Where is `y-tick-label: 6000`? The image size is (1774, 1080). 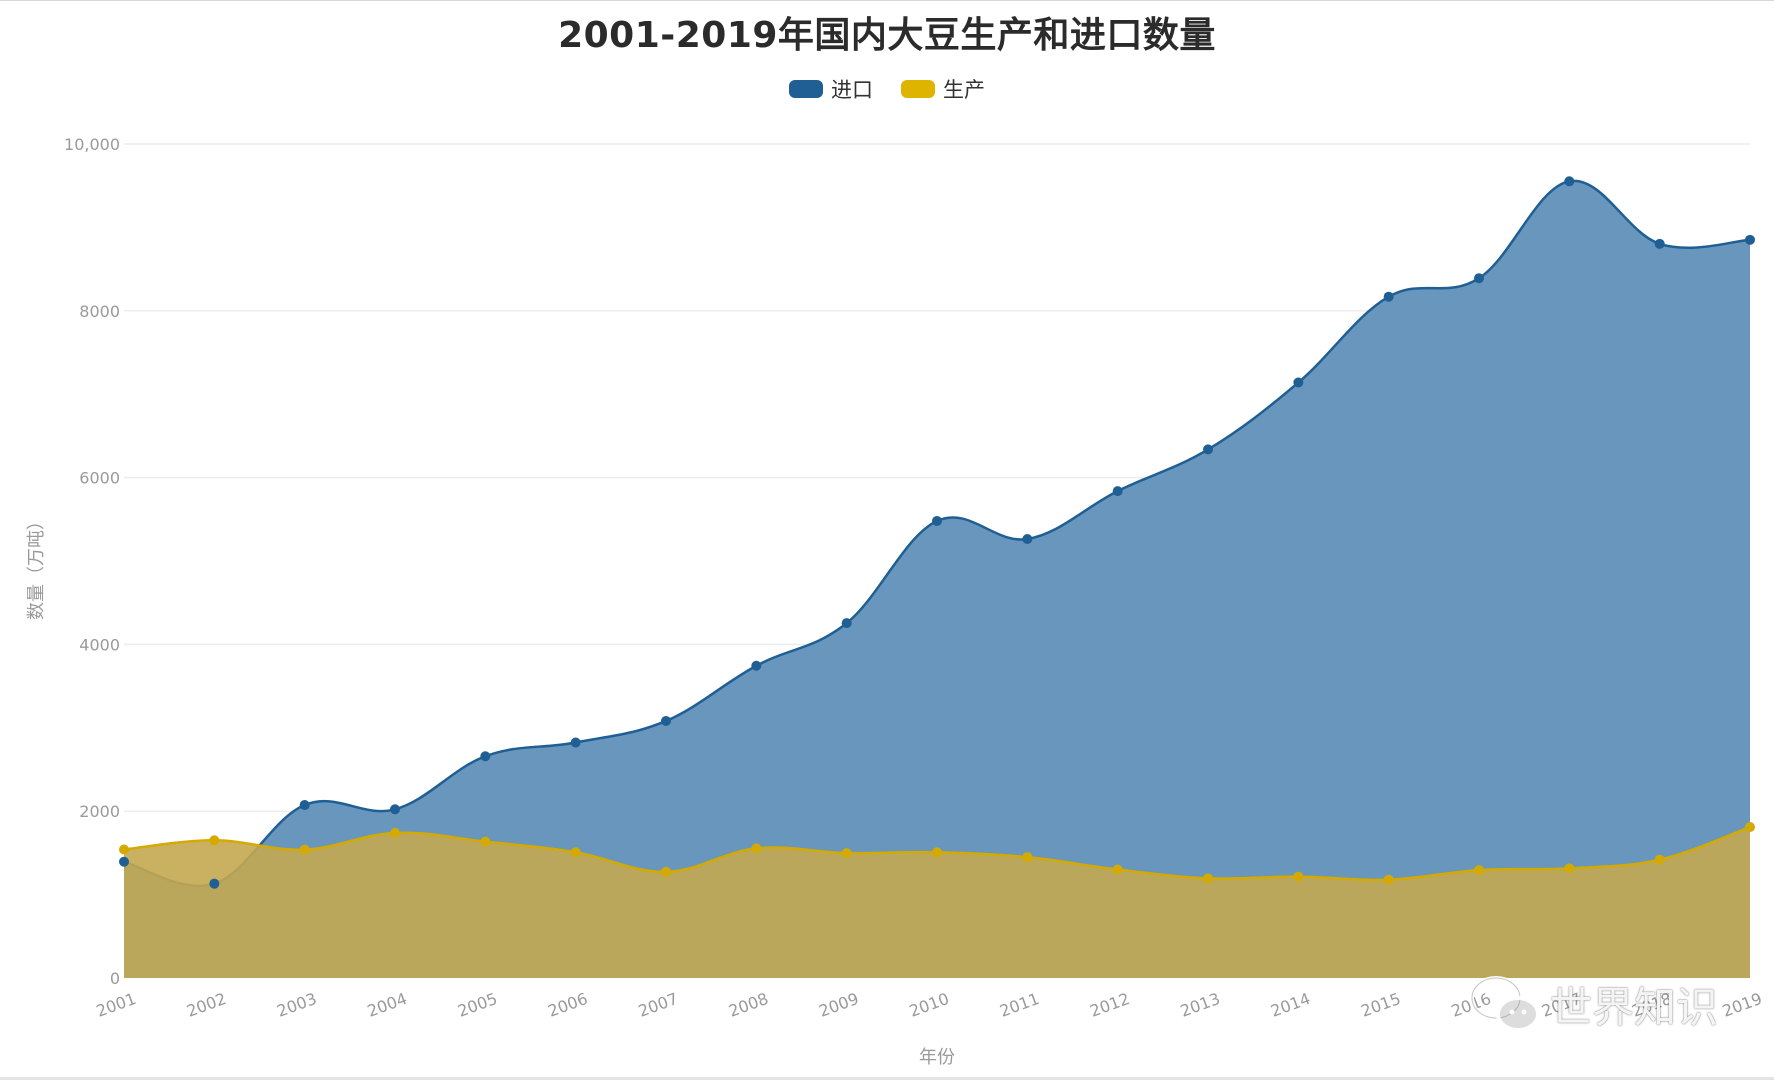
y-tick-label: 6000 is located at coordinates (99, 478).